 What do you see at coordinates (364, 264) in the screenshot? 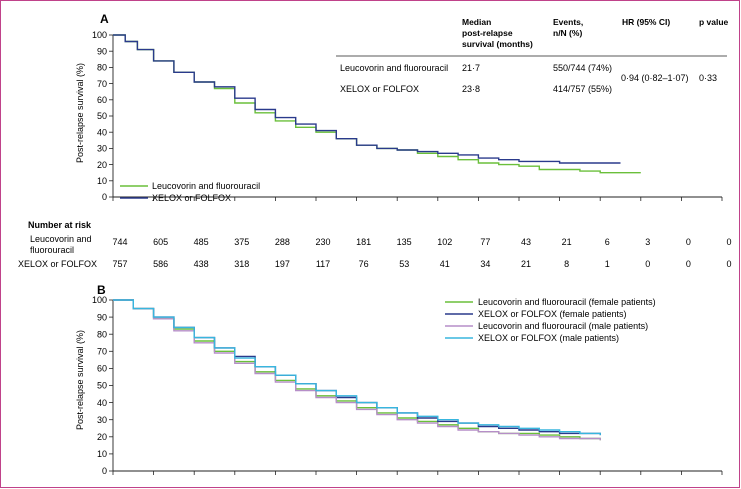
I see `risk-value: 76` at bounding box center [364, 264].